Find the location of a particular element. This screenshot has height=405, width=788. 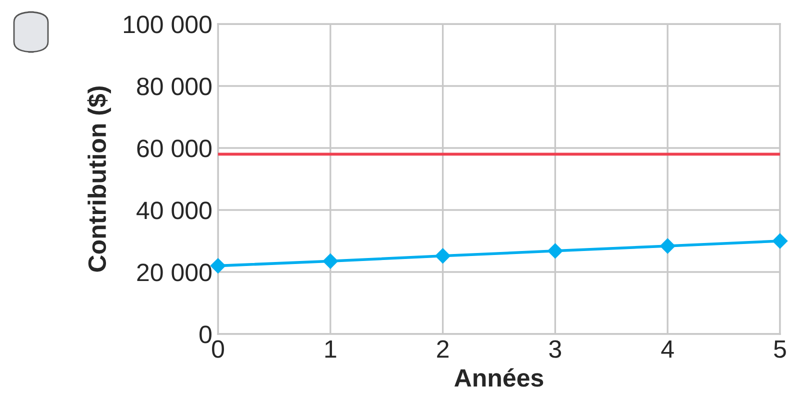

x-axis-title: Années is located at coordinates (499, 377).